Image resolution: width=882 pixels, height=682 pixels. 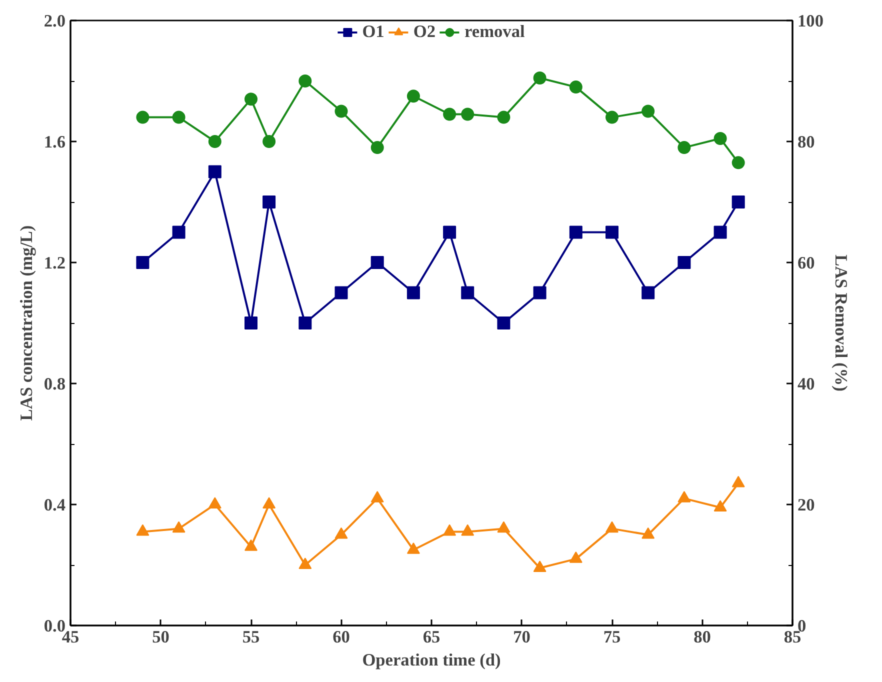 What do you see at coordinates (373, 32) in the screenshot?
I see `legend-label: O1` at bounding box center [373, 32].